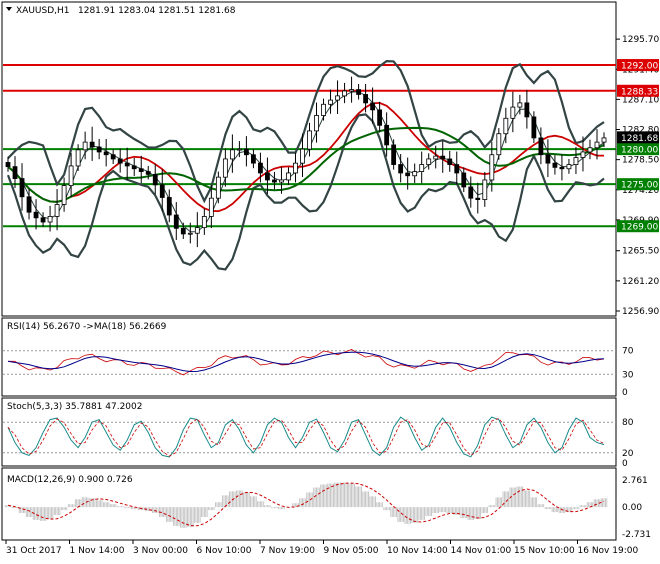 This screenshot has height=564, width=660. What do you see at coordinates (160, 551) in the screenshot?
I see `time-tick-label: 3 Nov 00:00` at bounding box center [160, 551].